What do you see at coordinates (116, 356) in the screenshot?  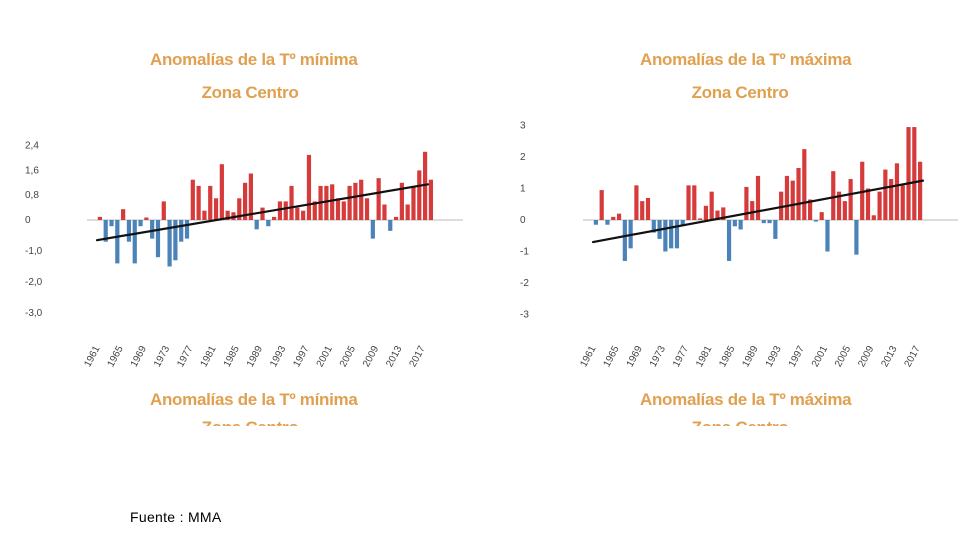 I see `x-tick-label: 1965` at bounding box center [116, 356].